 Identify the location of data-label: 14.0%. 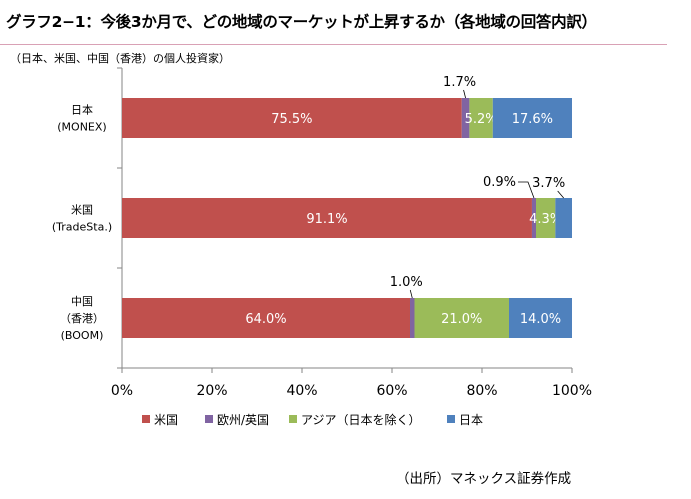
(540, 319).